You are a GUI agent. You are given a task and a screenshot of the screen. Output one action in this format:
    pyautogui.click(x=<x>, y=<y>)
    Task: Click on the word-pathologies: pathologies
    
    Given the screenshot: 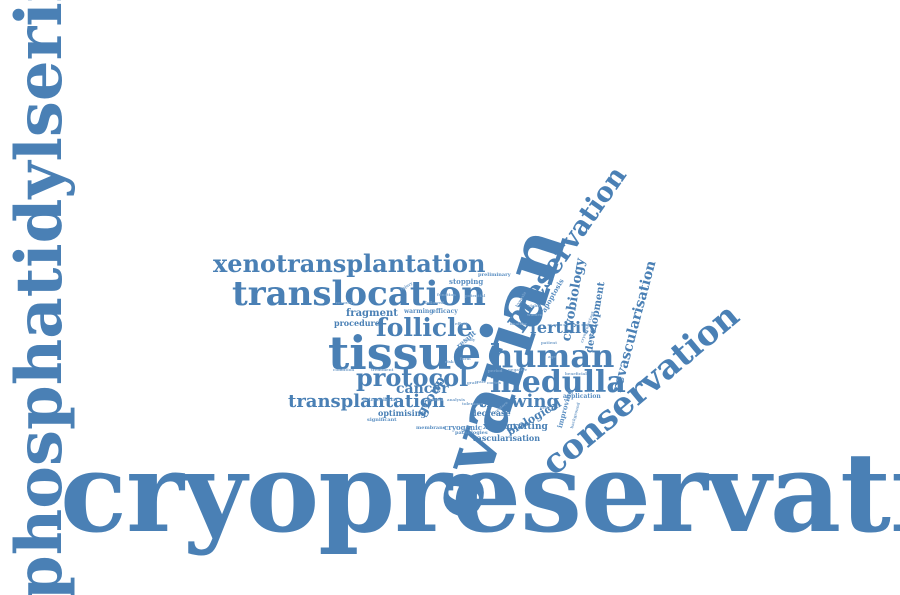 What is the action you would take?
    pyautogui.click(x=471, y=433)
    